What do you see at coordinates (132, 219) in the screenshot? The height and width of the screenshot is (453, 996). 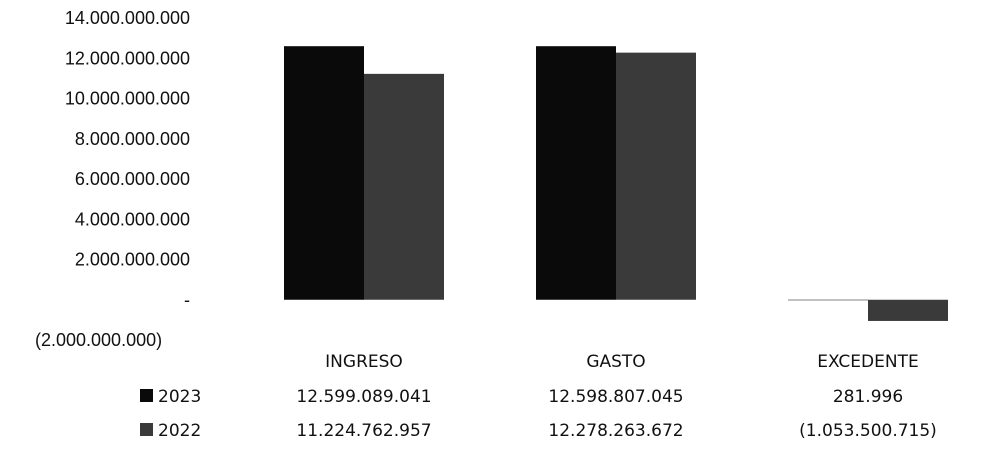 I see `y-tick-label: 4.000.000.000` at bounding box center [132, 219].